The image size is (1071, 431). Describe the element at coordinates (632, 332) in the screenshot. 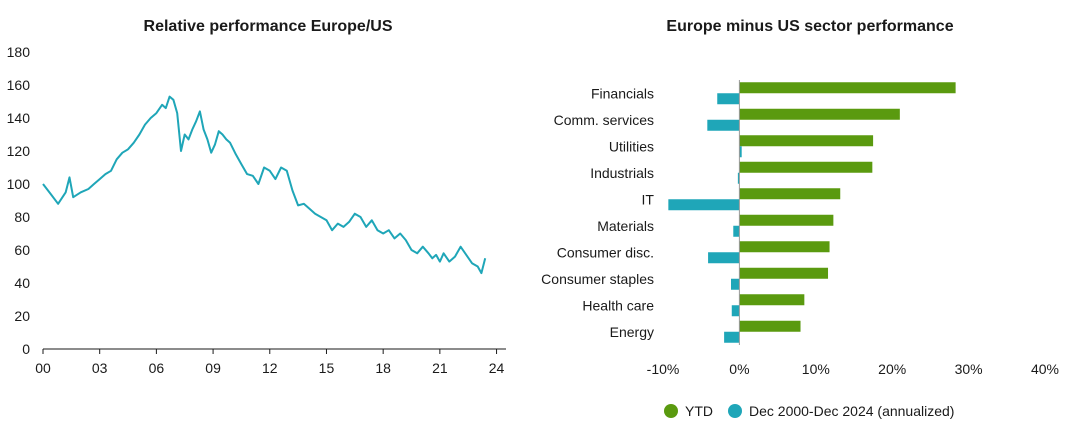

I see `category-label: Energy` at that location.